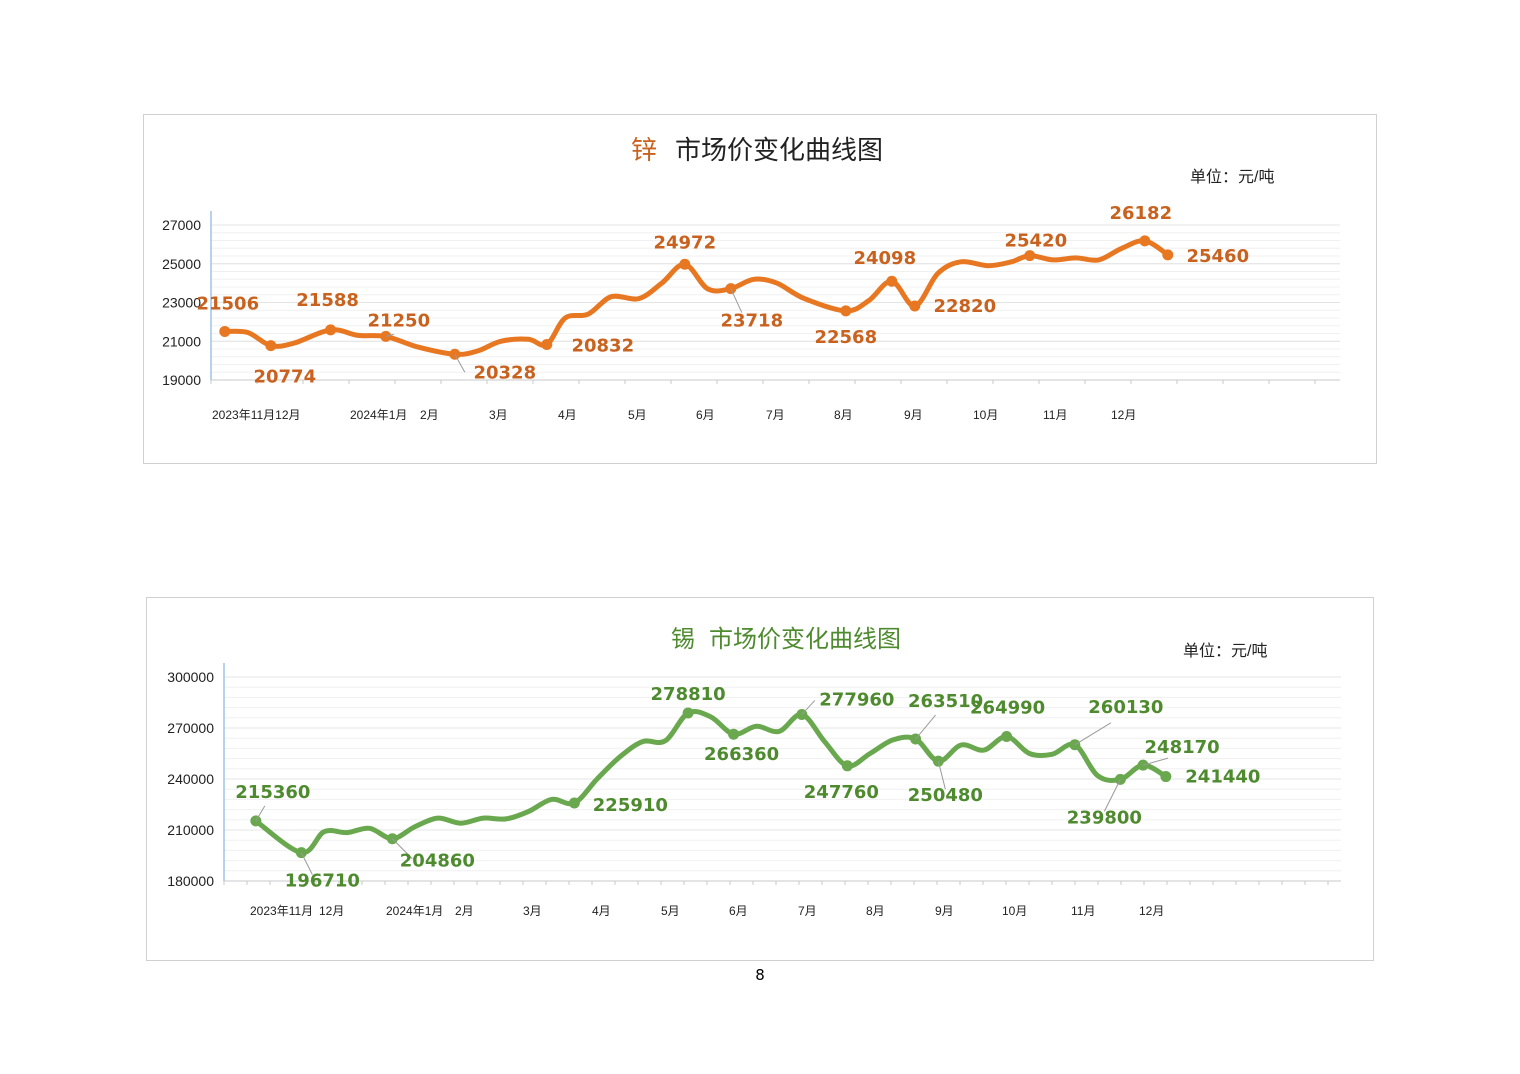 The image size is (1520, 1074). I want to click on zinc-xtick-label: 8月, so click(843, 415).